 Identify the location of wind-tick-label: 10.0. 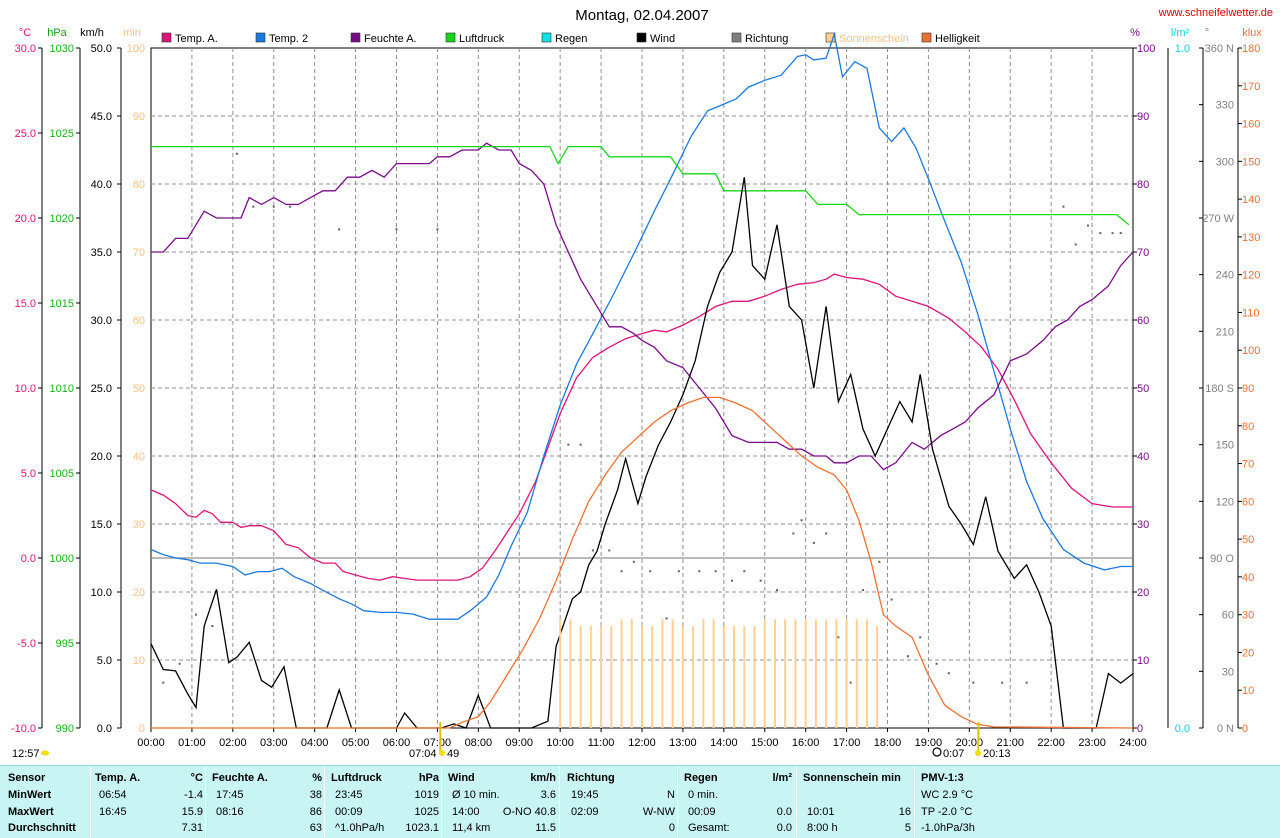
(101, 593).